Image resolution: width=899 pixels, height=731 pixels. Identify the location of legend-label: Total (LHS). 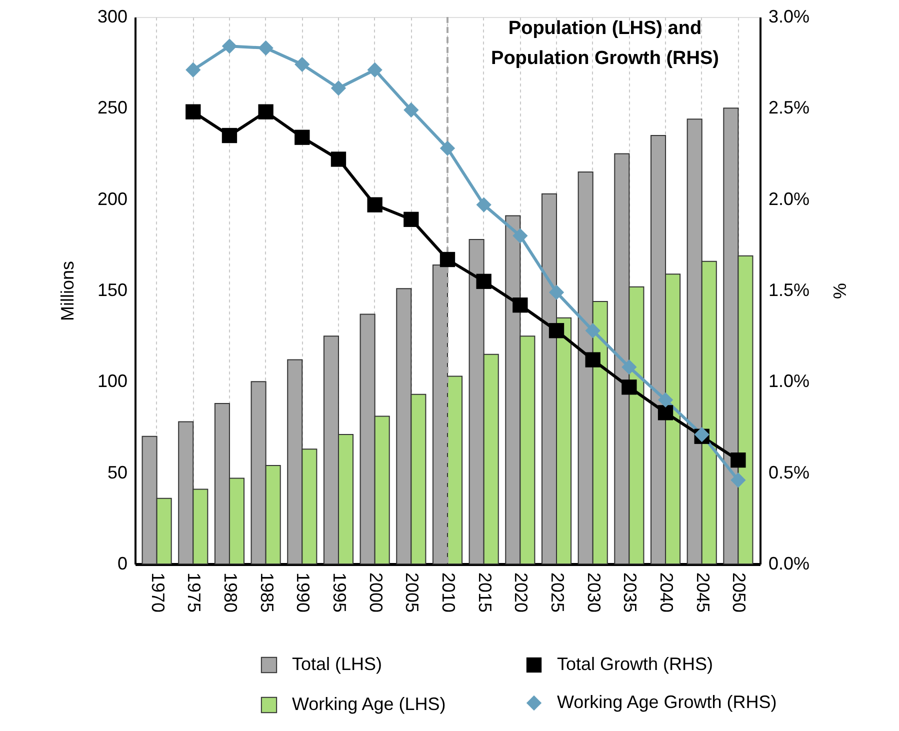
(337, 664).